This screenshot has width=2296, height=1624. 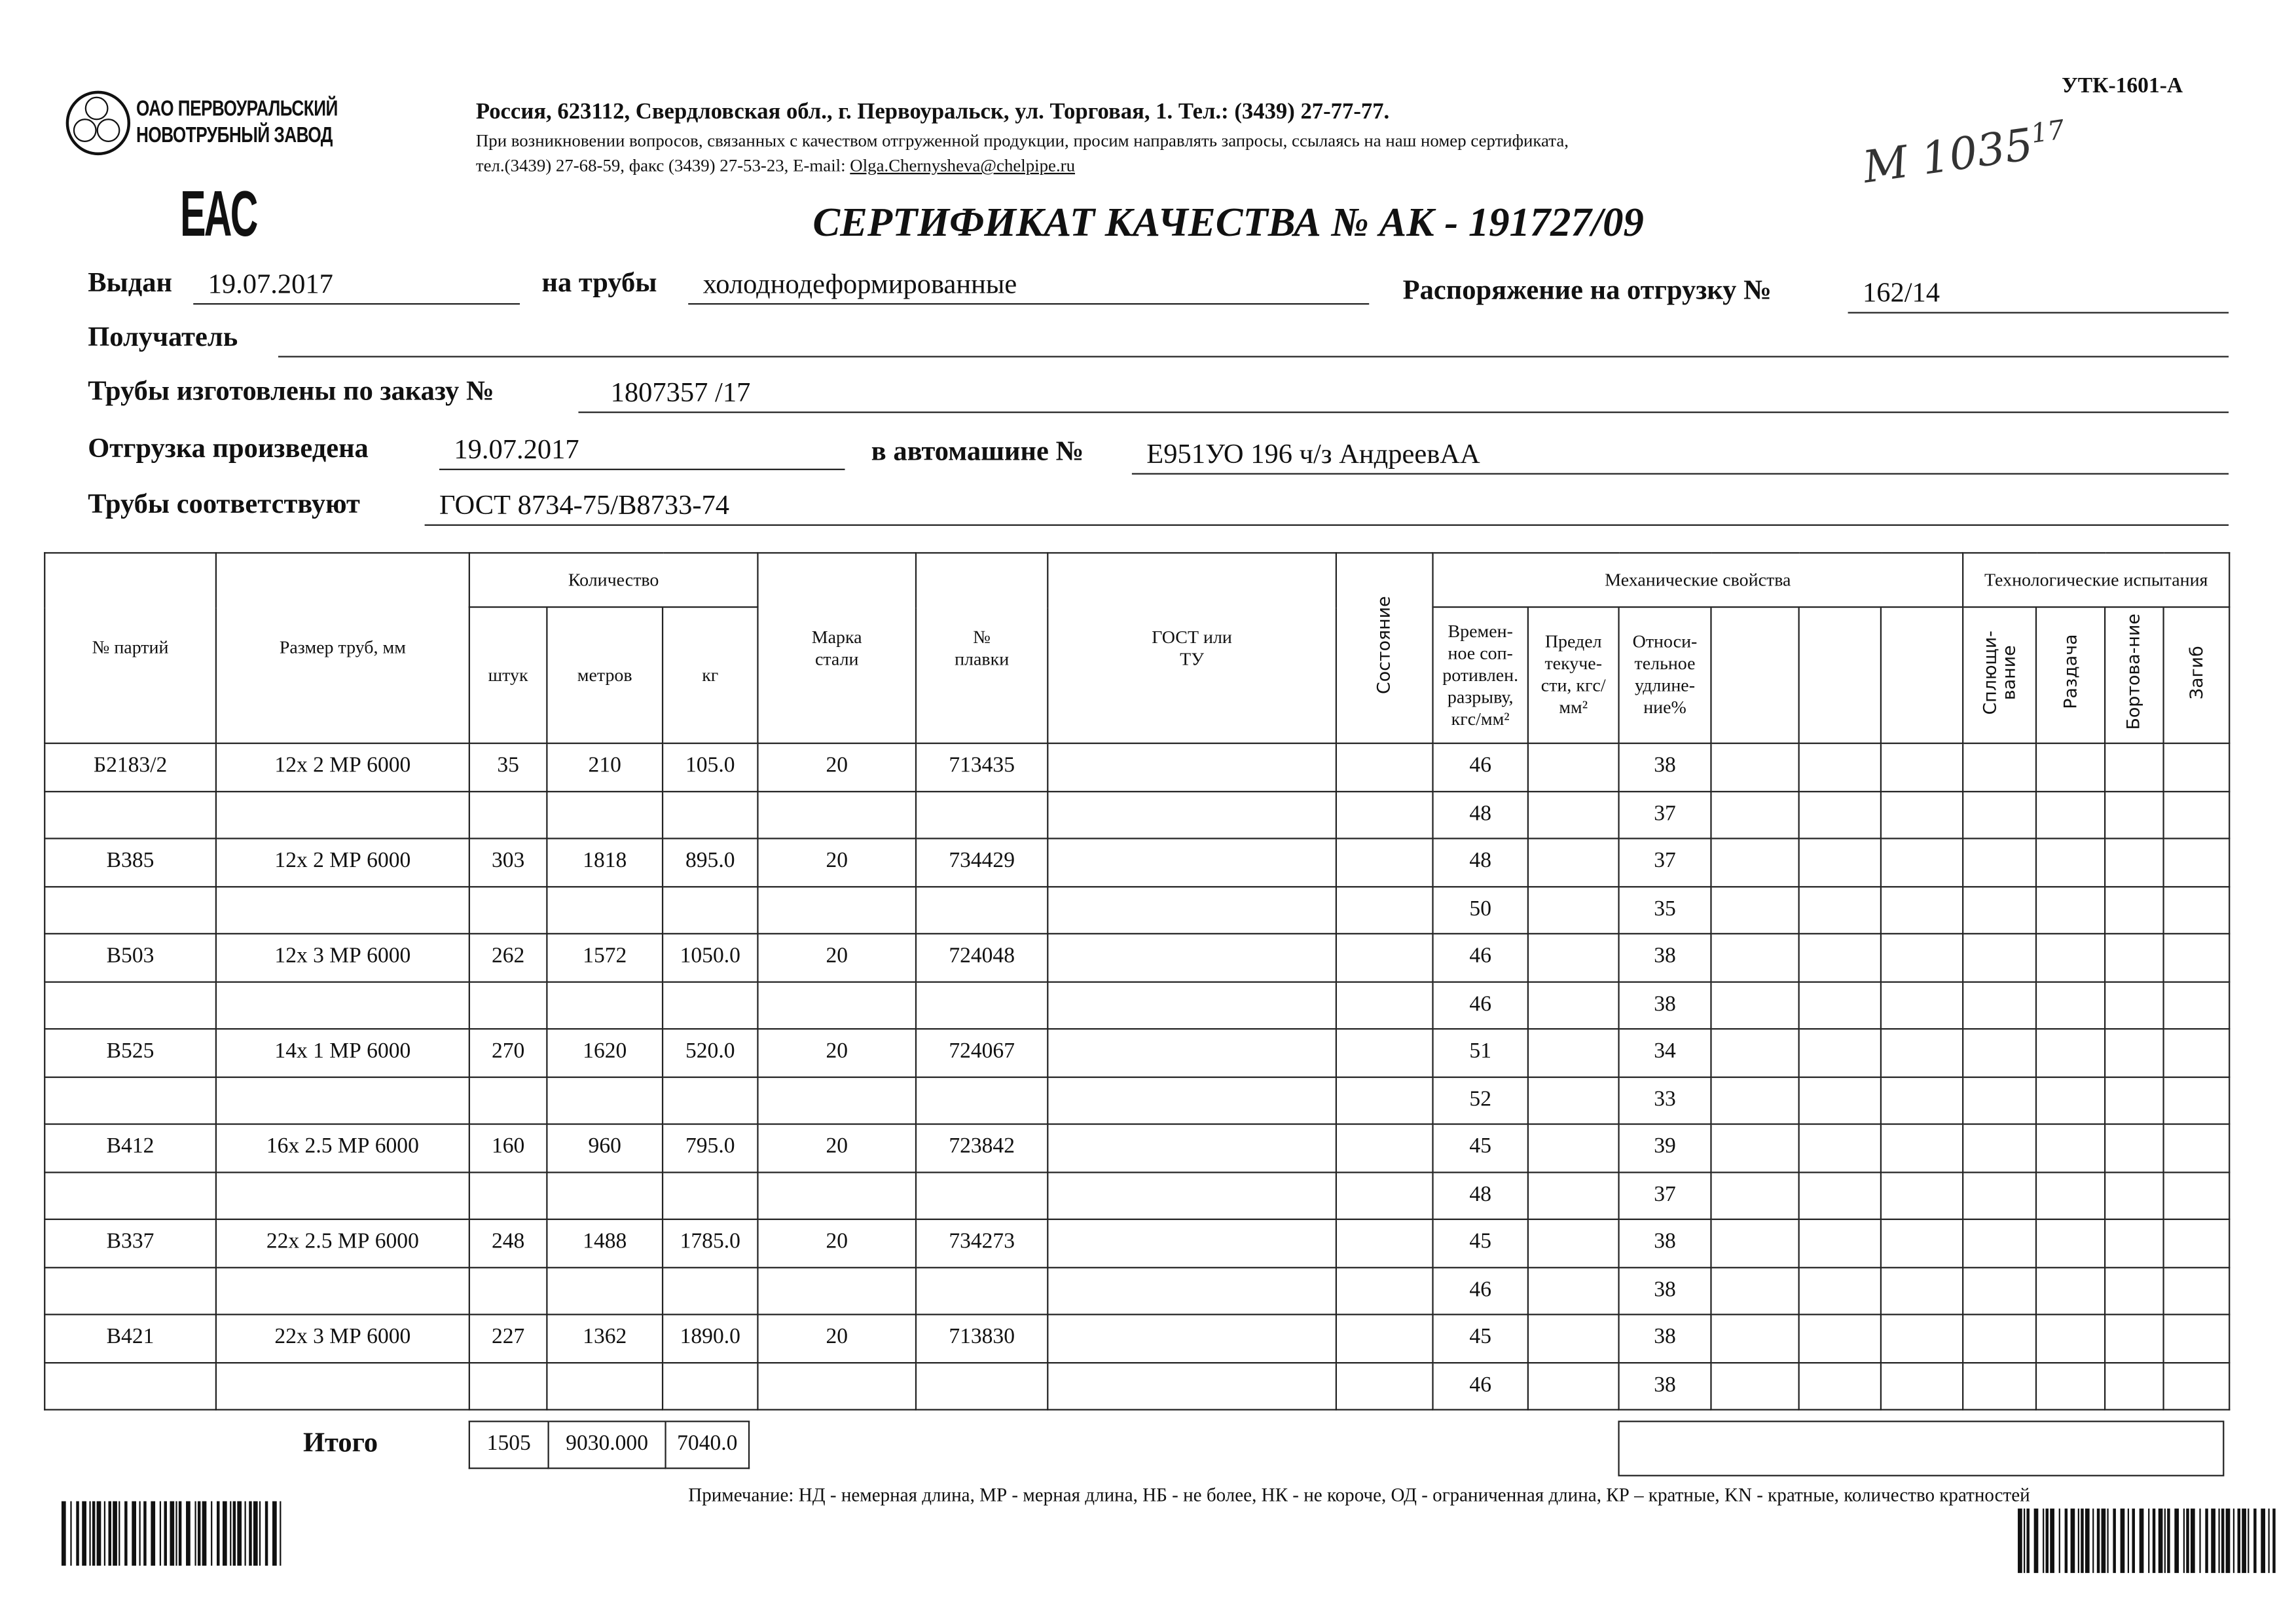 I want to click on certificate-title: СЕРТИФИКАТ КАЧЕСТВА № АК - 191727/09, so click(x=1228, y=223).